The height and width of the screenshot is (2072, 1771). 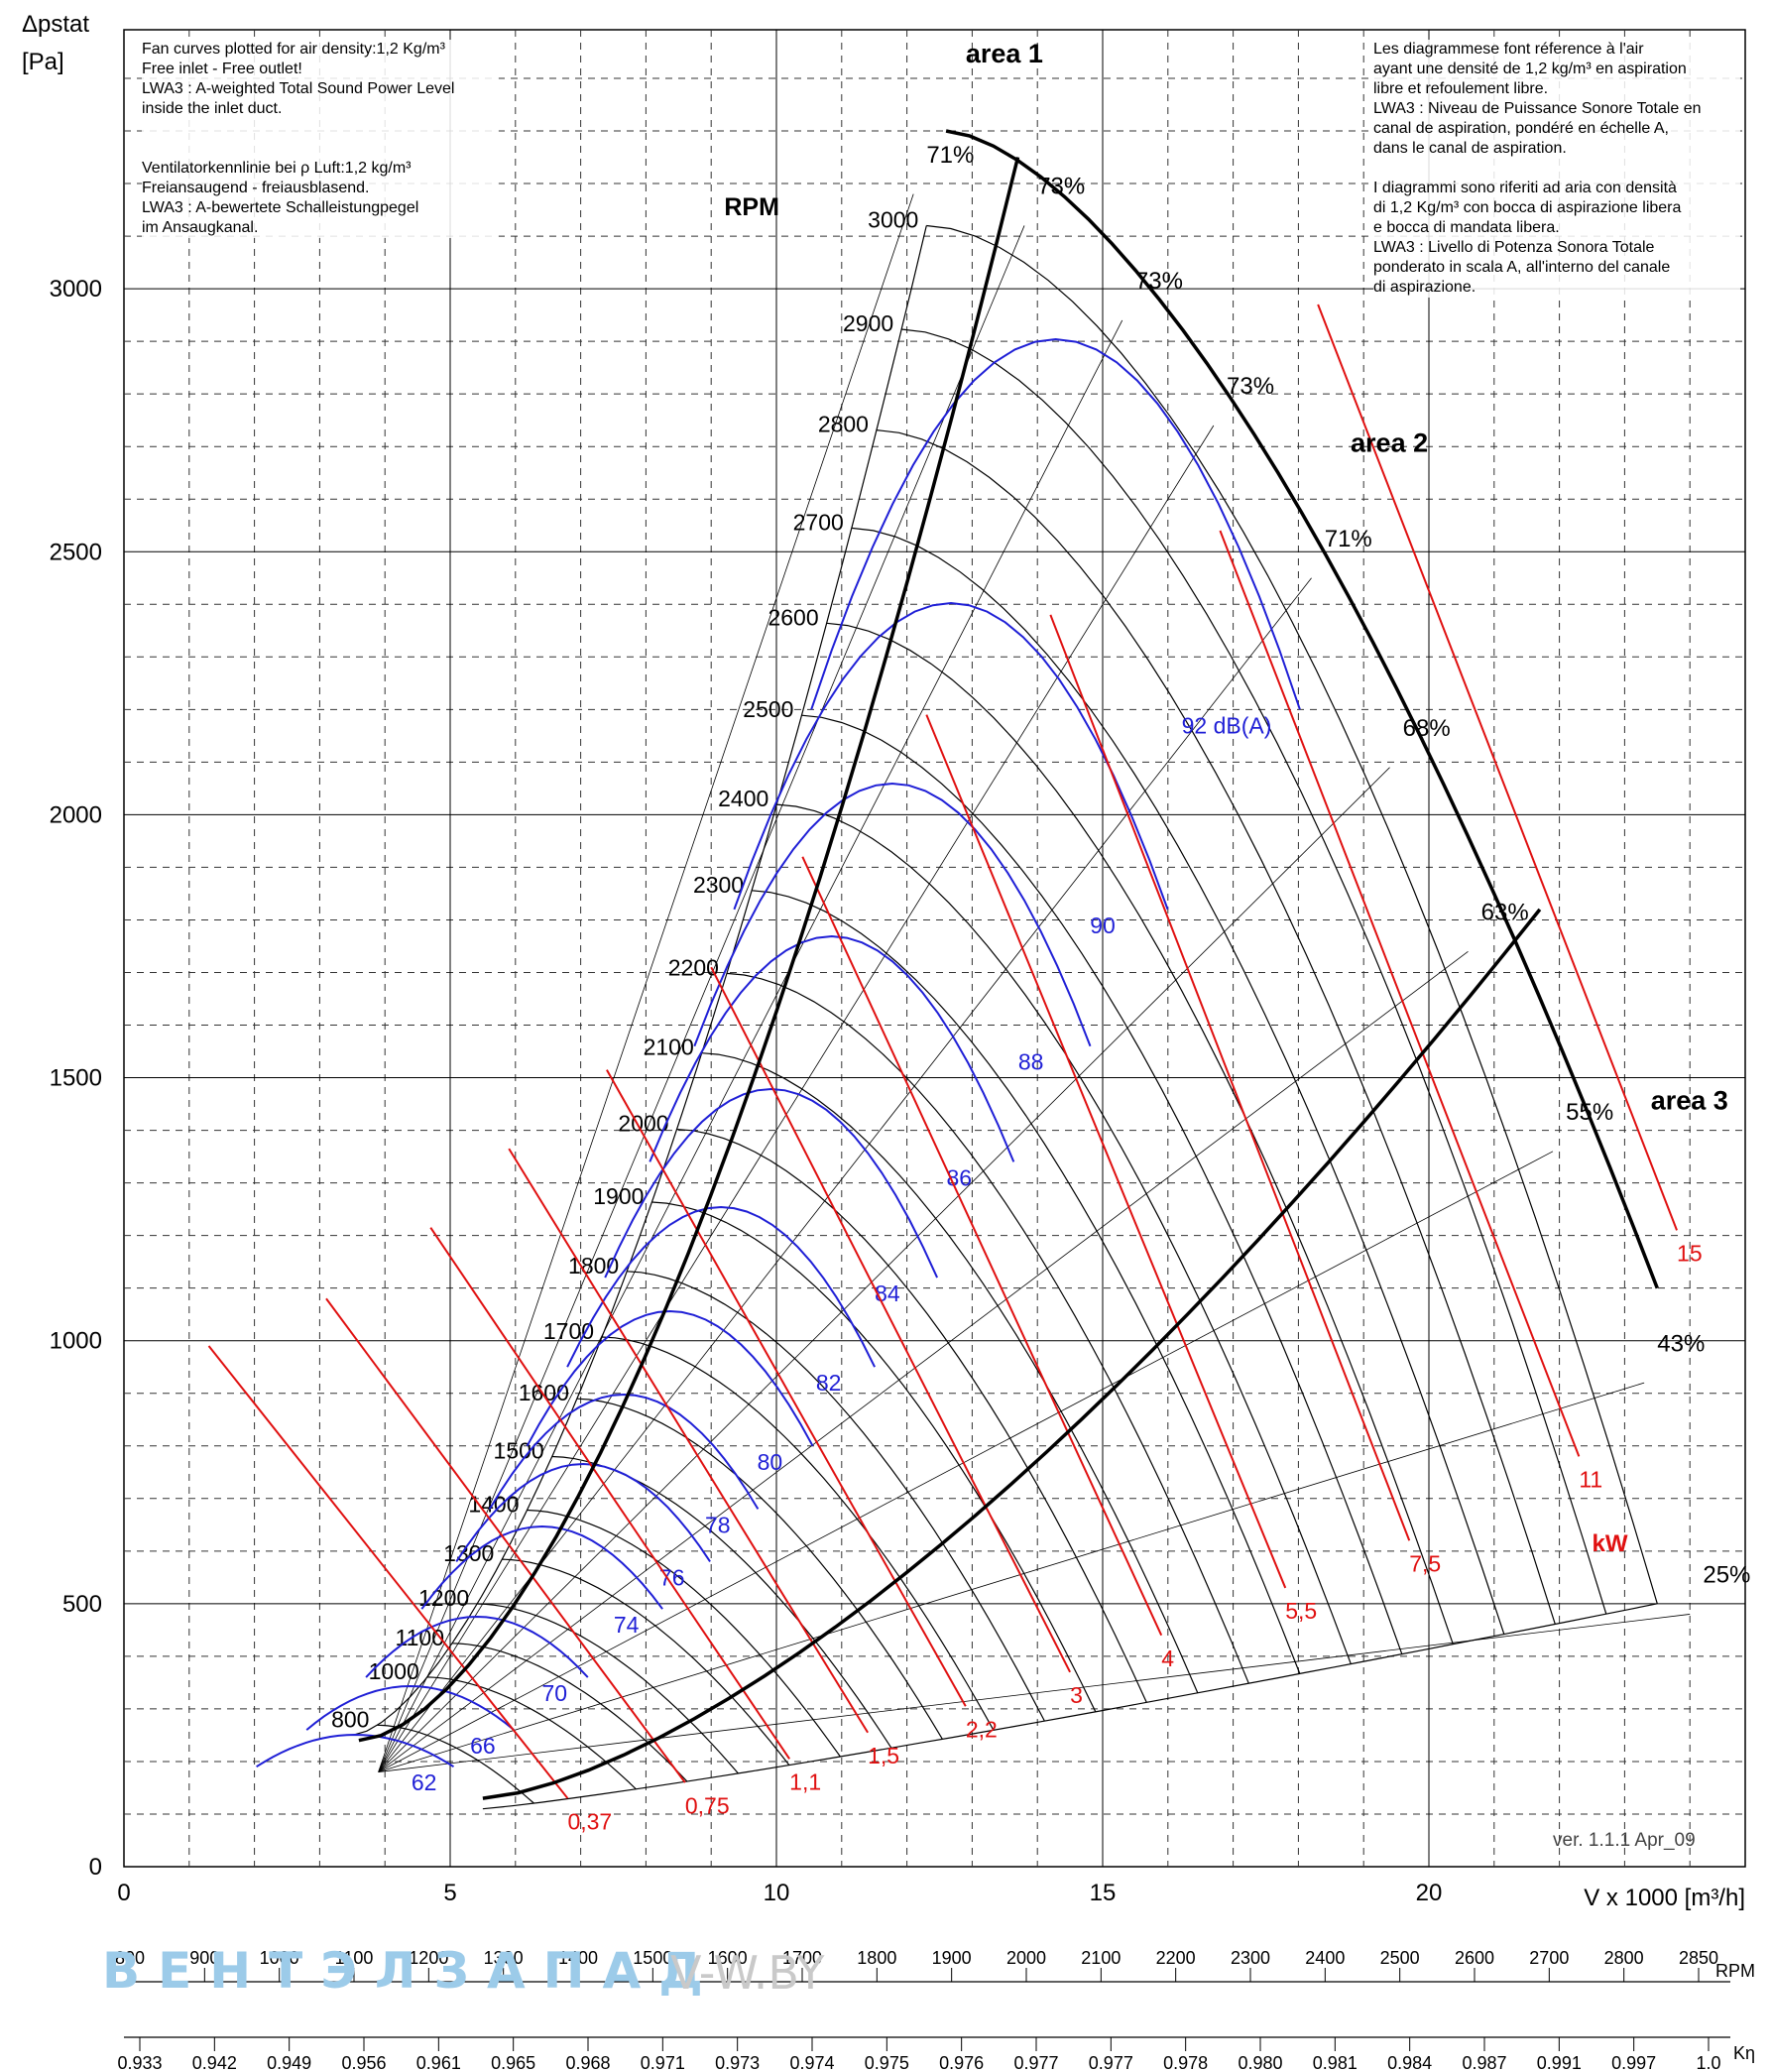 What do you see at coordinates (363, 2062) in the screenshot?
I see `k-scale-label: 0.956` at bounding box center [363, 2062].